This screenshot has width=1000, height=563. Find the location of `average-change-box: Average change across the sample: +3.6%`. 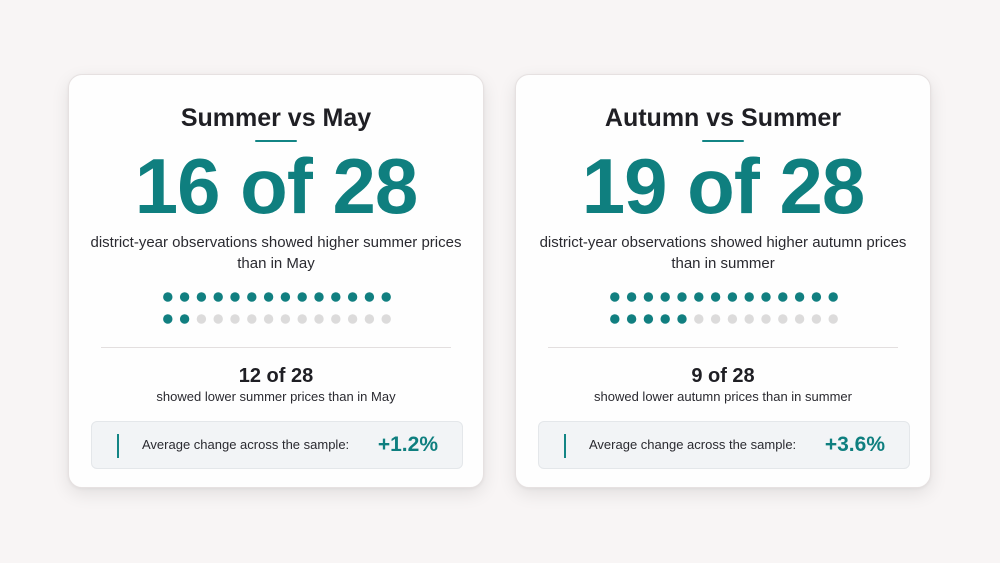

average-change-box: Average change across the sample: +3.6% is located at coordinates (724, 445).